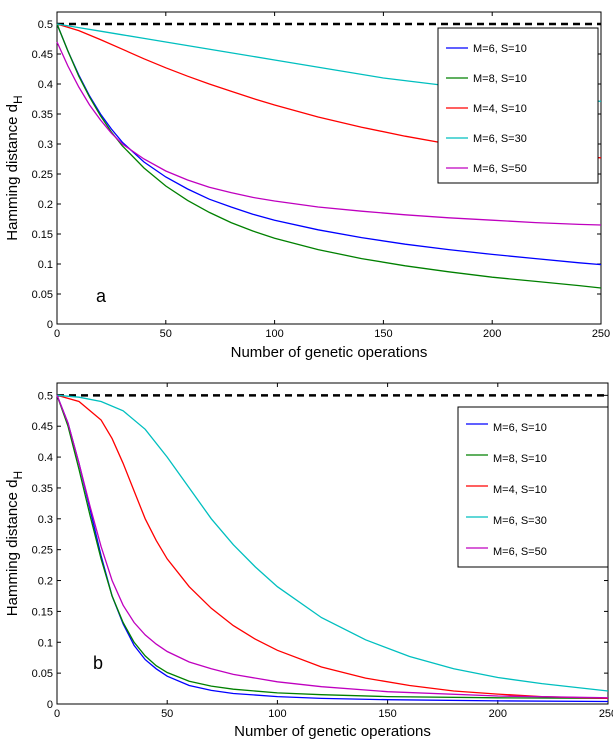  Describe the element at coordinates (98, 663) in the screenshot. I see `panel-label: b` at that location.